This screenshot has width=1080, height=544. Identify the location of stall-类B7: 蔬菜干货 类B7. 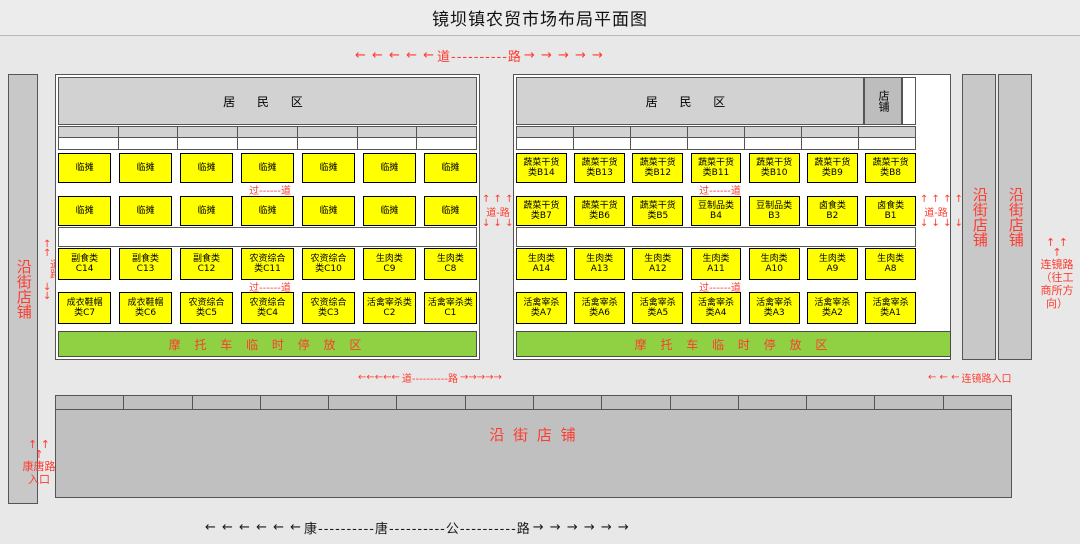
(541, 211).